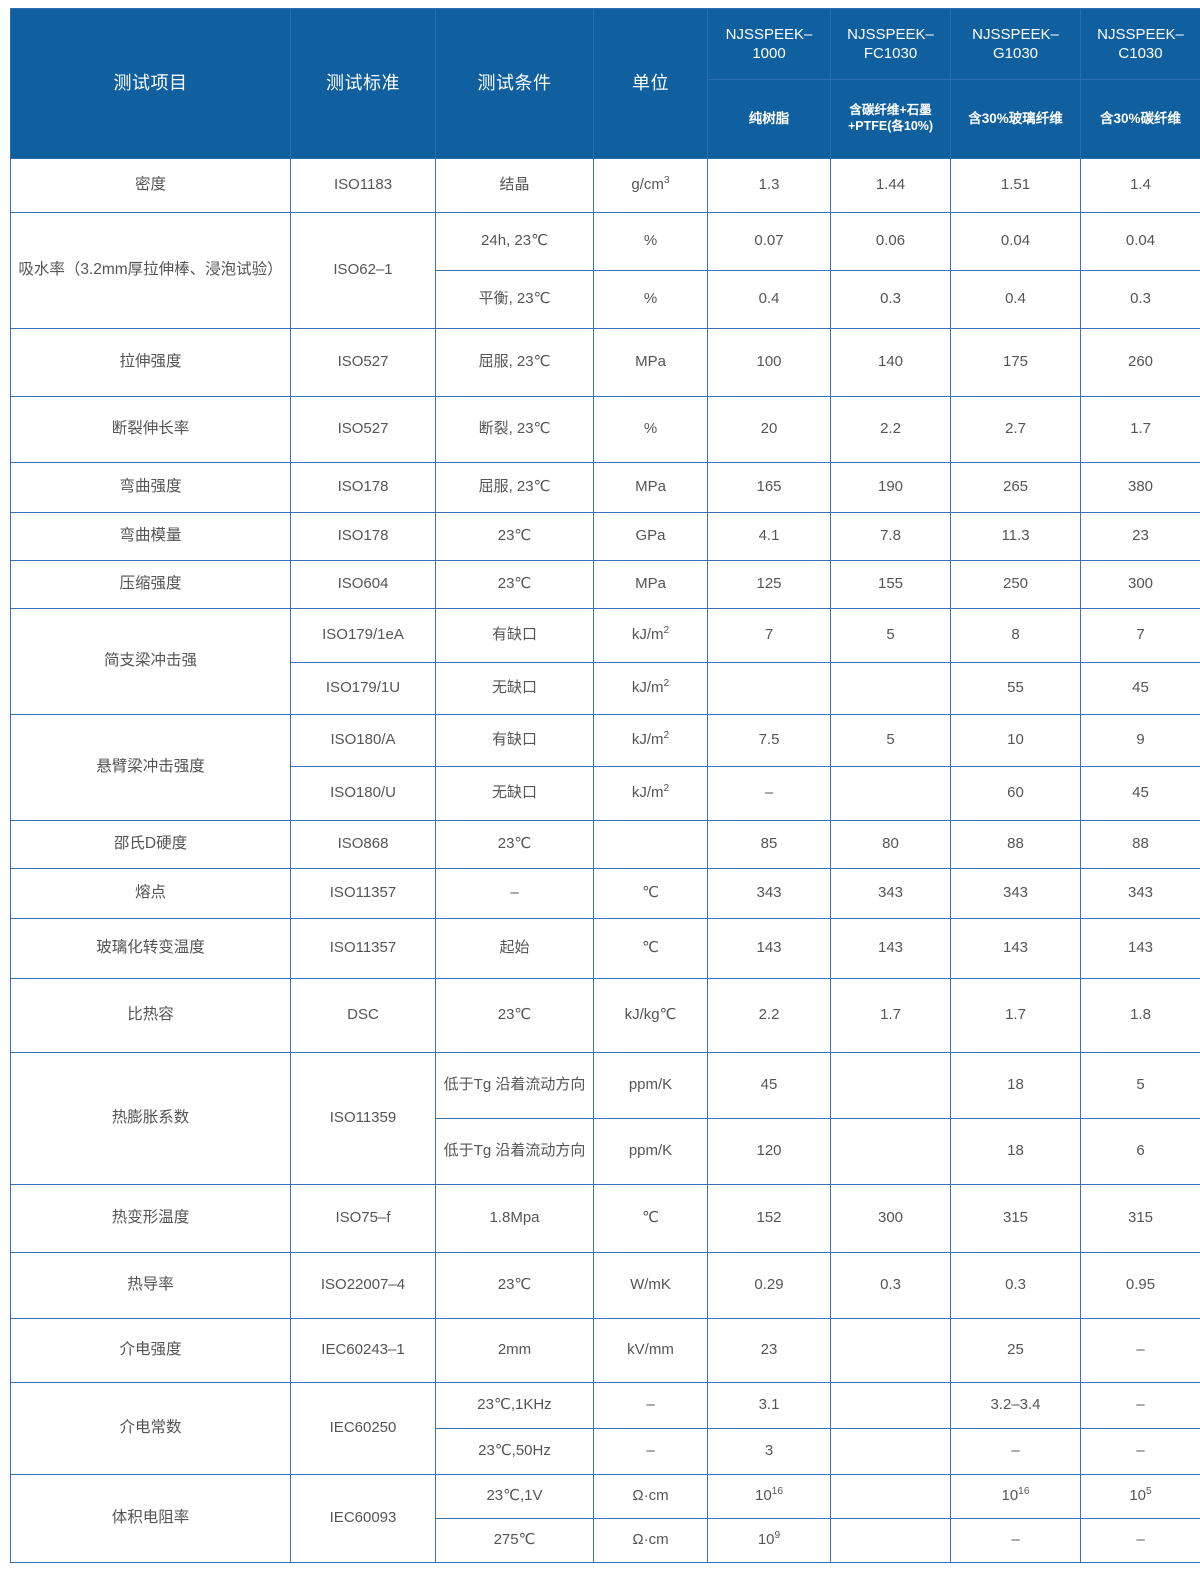 Image resolution: width=1200 pixels, height=1572 pixels. What do you see at coordinates (1015, 1085) in the screenshot?
I see `cell-value-2: 18` at bounding box center [1015, 1085].